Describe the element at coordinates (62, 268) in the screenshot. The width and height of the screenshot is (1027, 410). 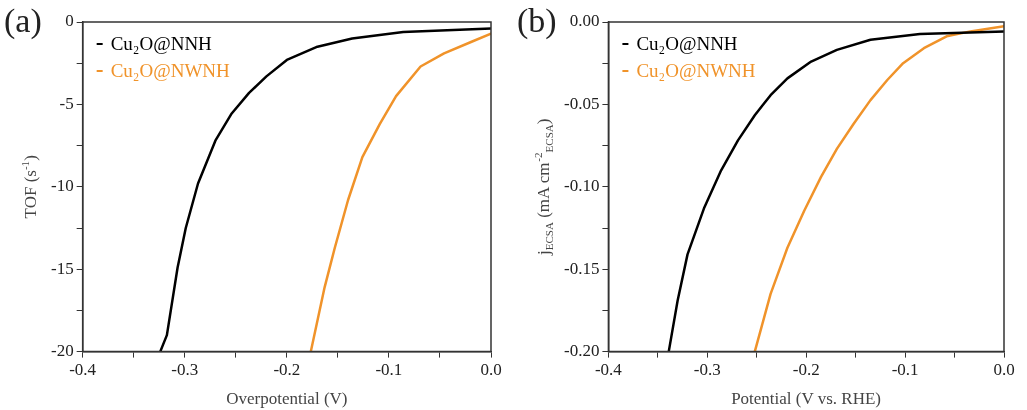
I see `y-tick-label: -15` at that location.